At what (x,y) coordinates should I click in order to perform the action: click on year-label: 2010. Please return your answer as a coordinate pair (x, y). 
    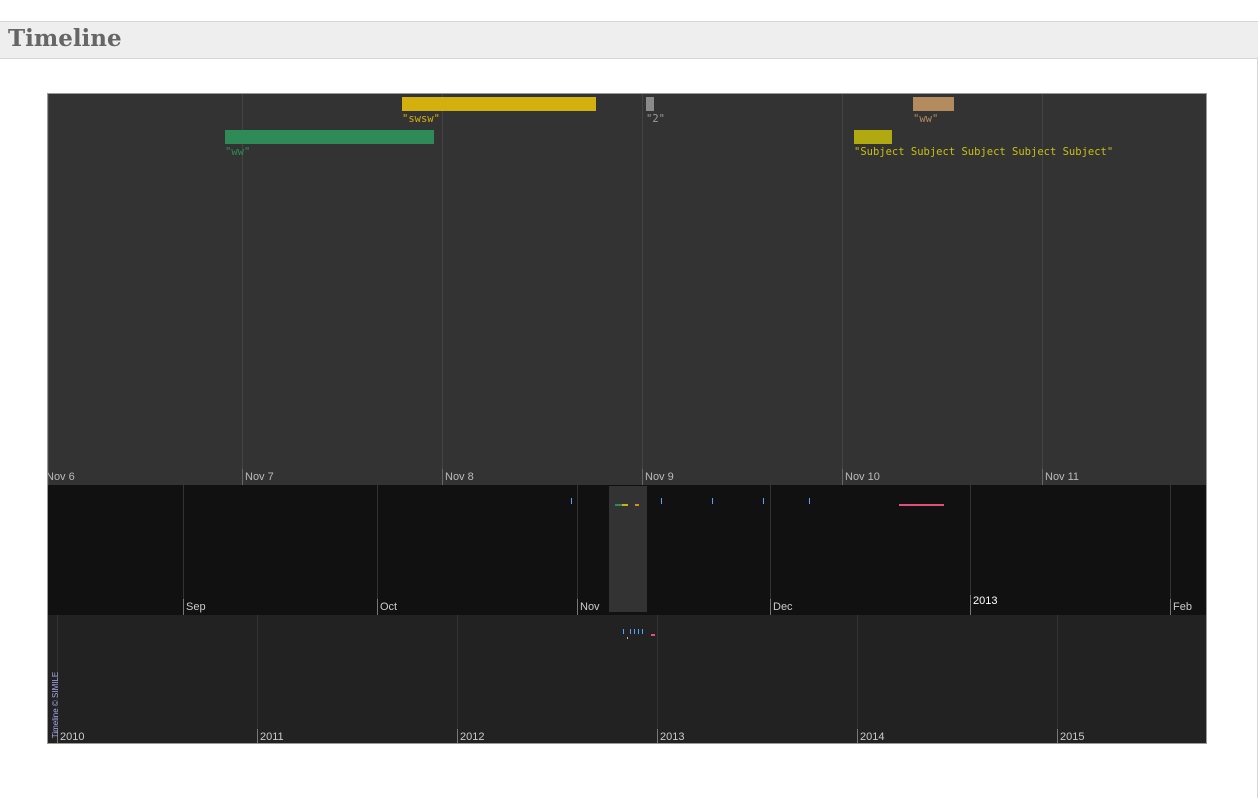
    Looking at the image, I should click on (72, 737).